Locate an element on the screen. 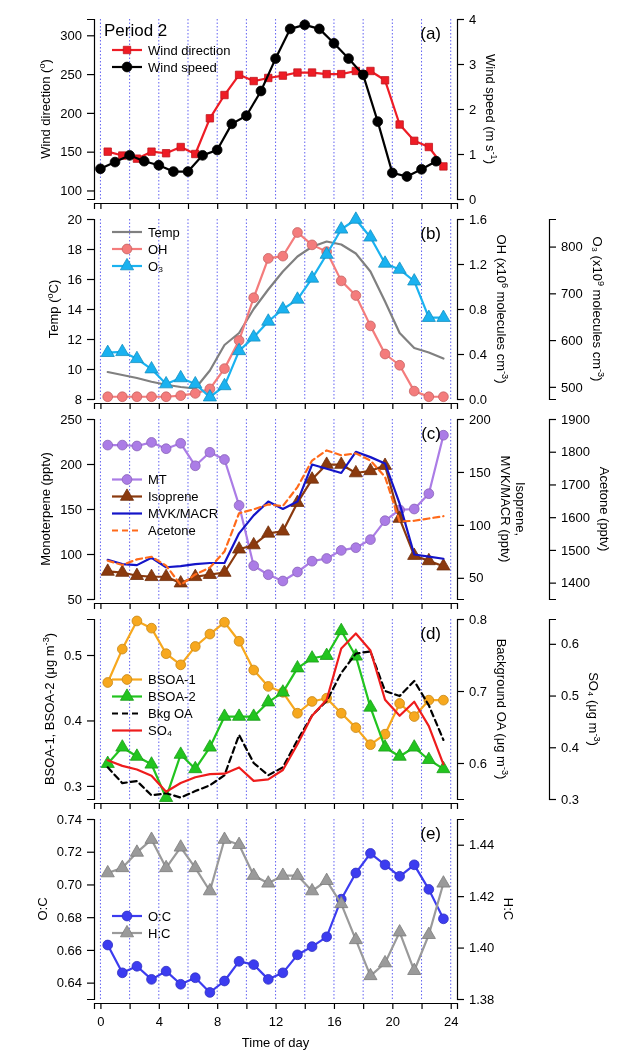 This screenshot has width=635, height=1058. y2-axis-title: Isoprene, MVK/MACR (pptv) is located at coordinates (512, 509).